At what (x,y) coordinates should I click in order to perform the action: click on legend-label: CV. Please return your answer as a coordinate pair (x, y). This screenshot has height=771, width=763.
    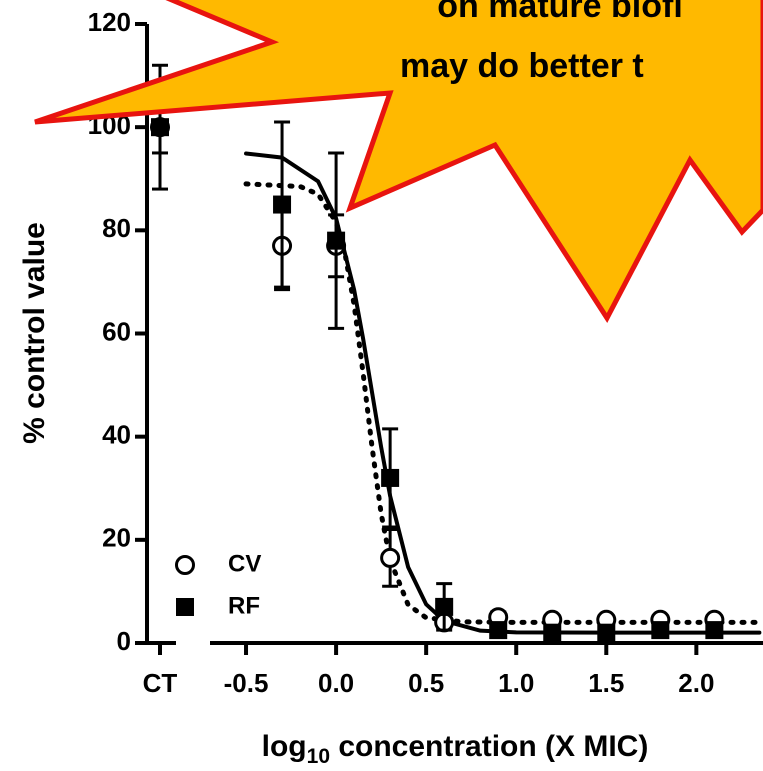
    Looking at the image, I should click on (244, 563).